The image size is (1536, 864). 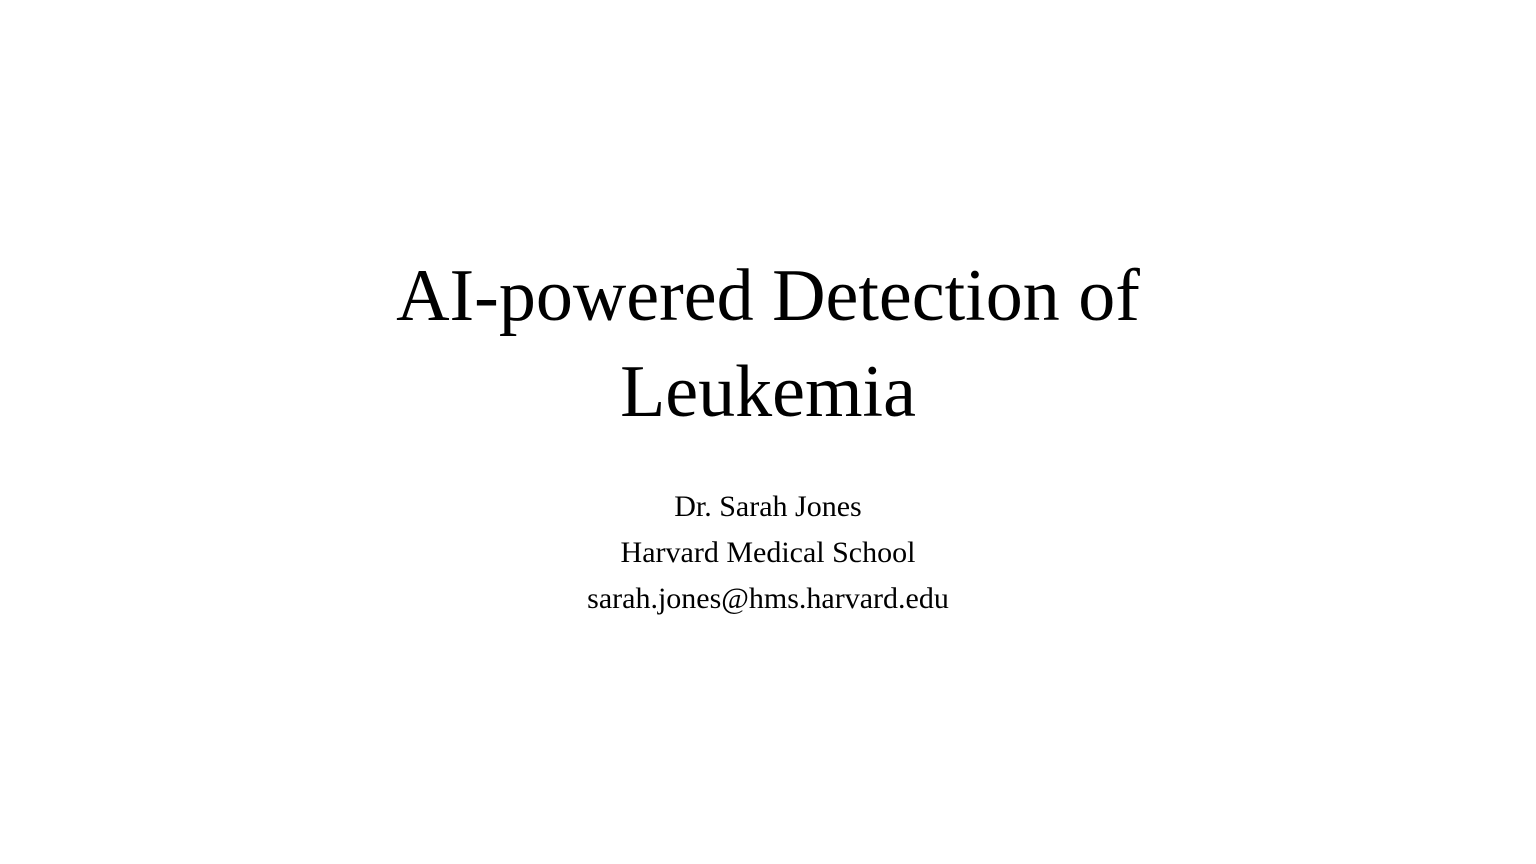 I want to click on author-name: Dr. Sarah Jones, so click(x=768, y=506).